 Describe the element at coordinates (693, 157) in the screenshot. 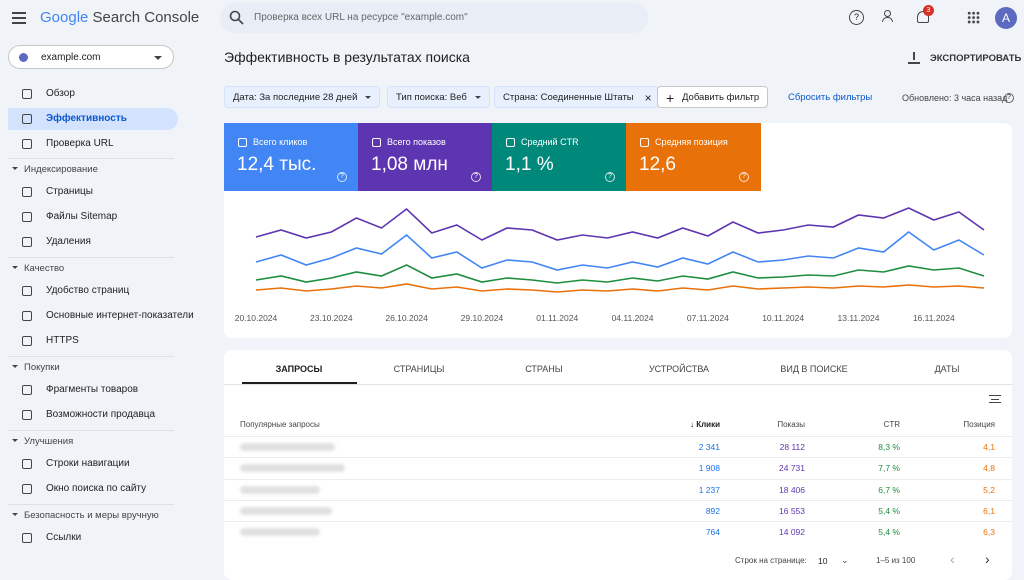

I see `metric-card: Средняя позиция 12,6?` at that location.